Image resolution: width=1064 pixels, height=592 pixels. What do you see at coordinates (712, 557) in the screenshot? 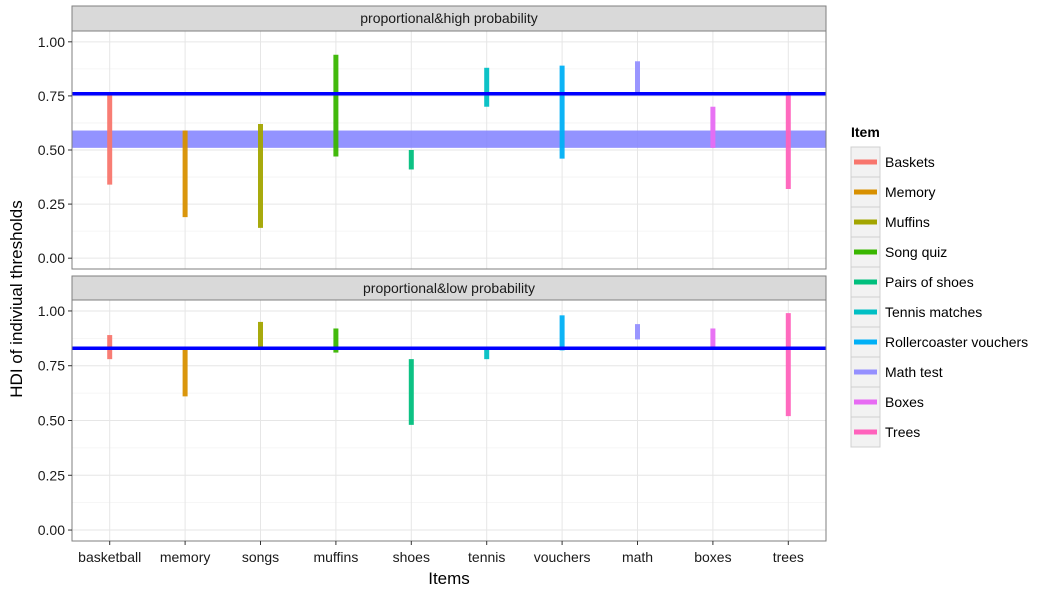
I see `x-tick-label-boxes: boxes` at bounding box center [712, 557].